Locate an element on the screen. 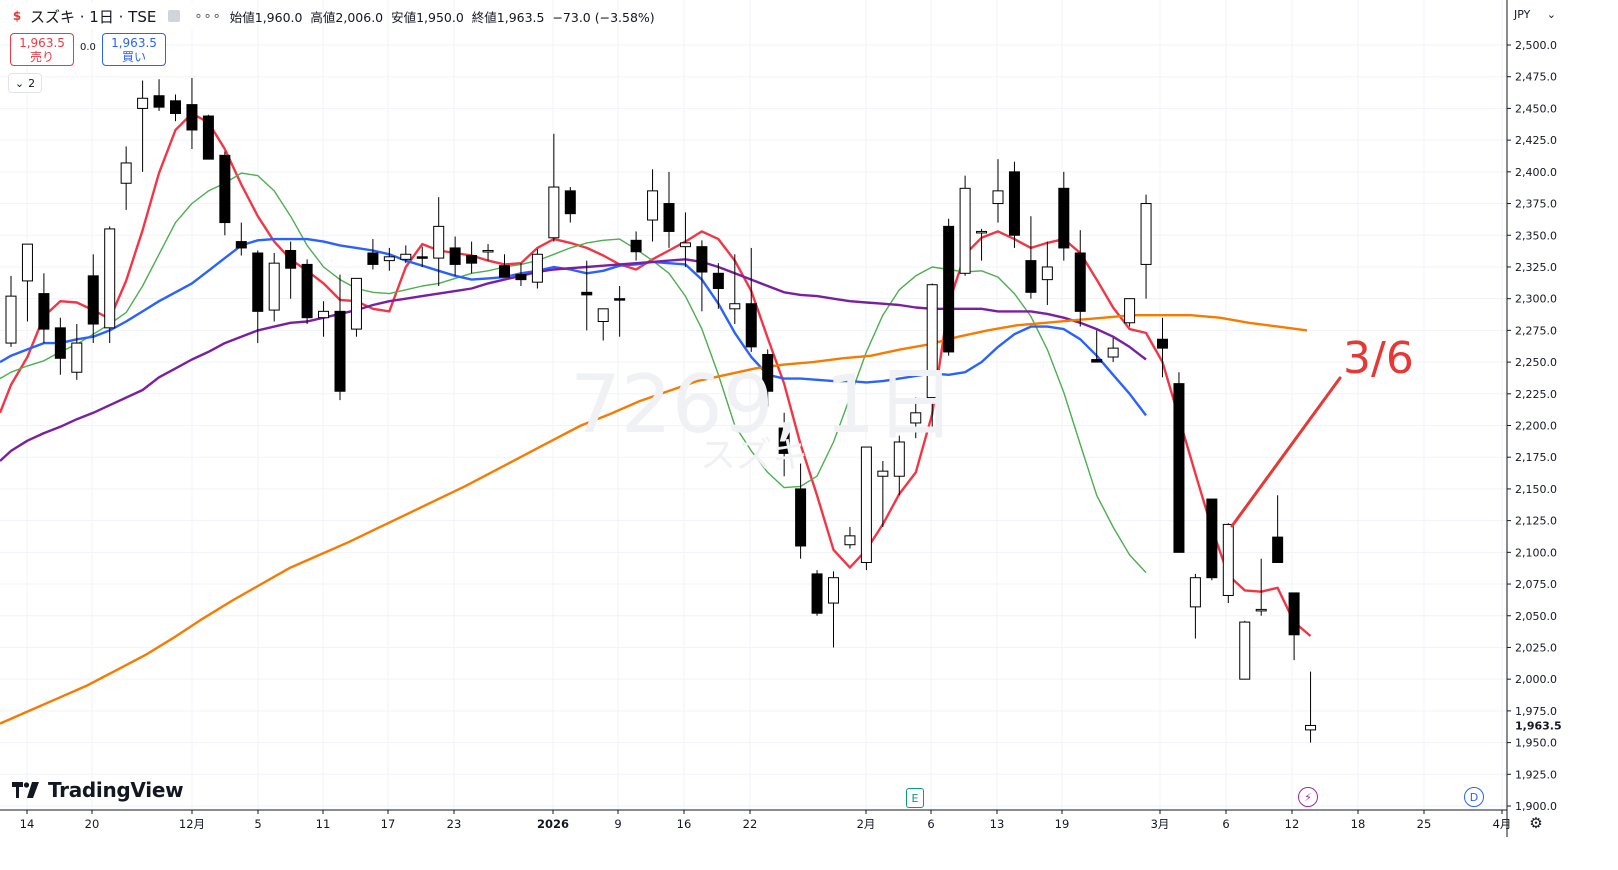 This screenshot has width=1618, height=870. time-tick-label: 14 is located at coordinates (27, 824).